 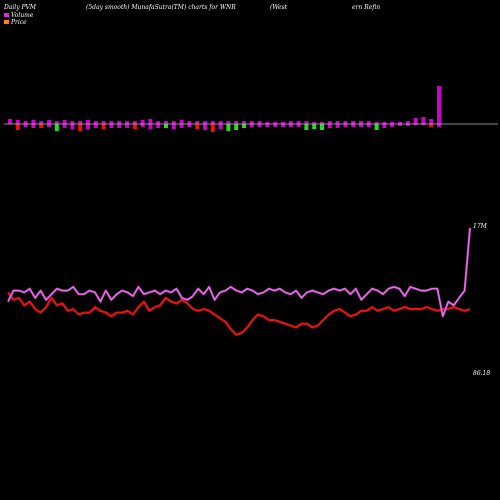 What do you see at coordinates (480, 226) in the screenshot?
I see `volume-last-label: 17M` at bounding box center [480, 226].